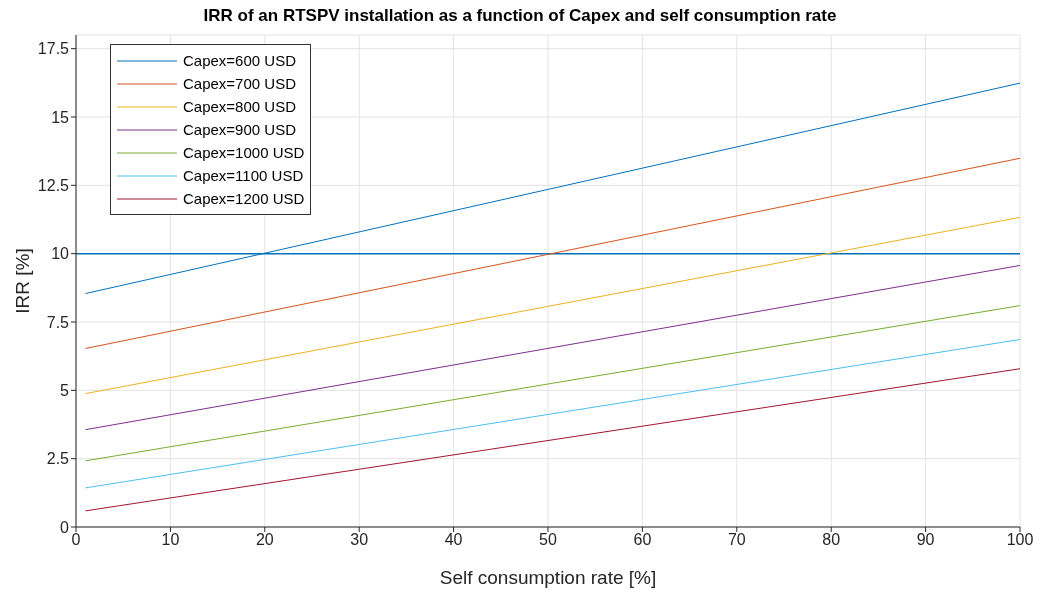 The height and width of the screenshot is (592, 1040). Describe the element at coordinates (831, 540) in the screenshot. I see `x-tick-label: 80` at that location.